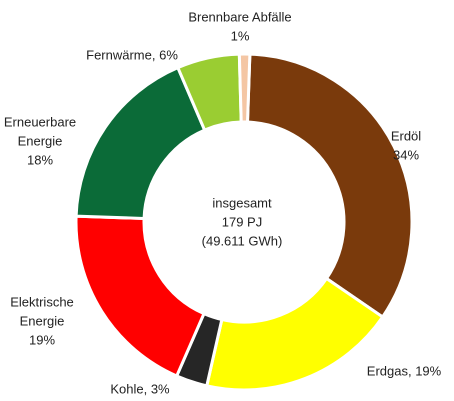 This screenshot has height=401, width=454. Describe the element at coordinates (239, 16) in the screenshot. I see `data-label: Brennbare Abfälle` at that location.